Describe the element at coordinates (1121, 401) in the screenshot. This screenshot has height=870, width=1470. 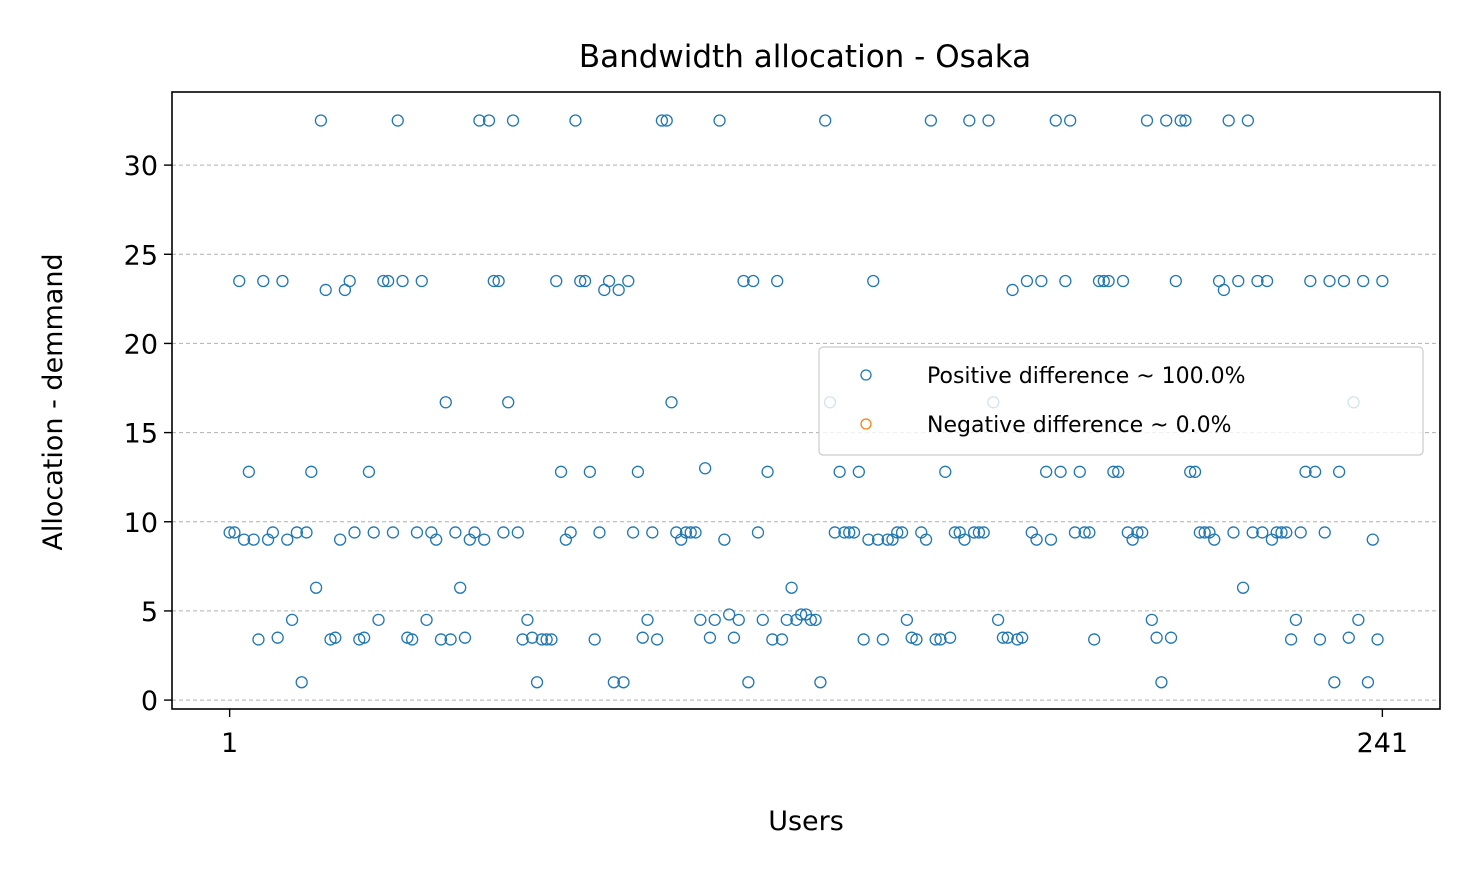
I see `legend-box` at that location.